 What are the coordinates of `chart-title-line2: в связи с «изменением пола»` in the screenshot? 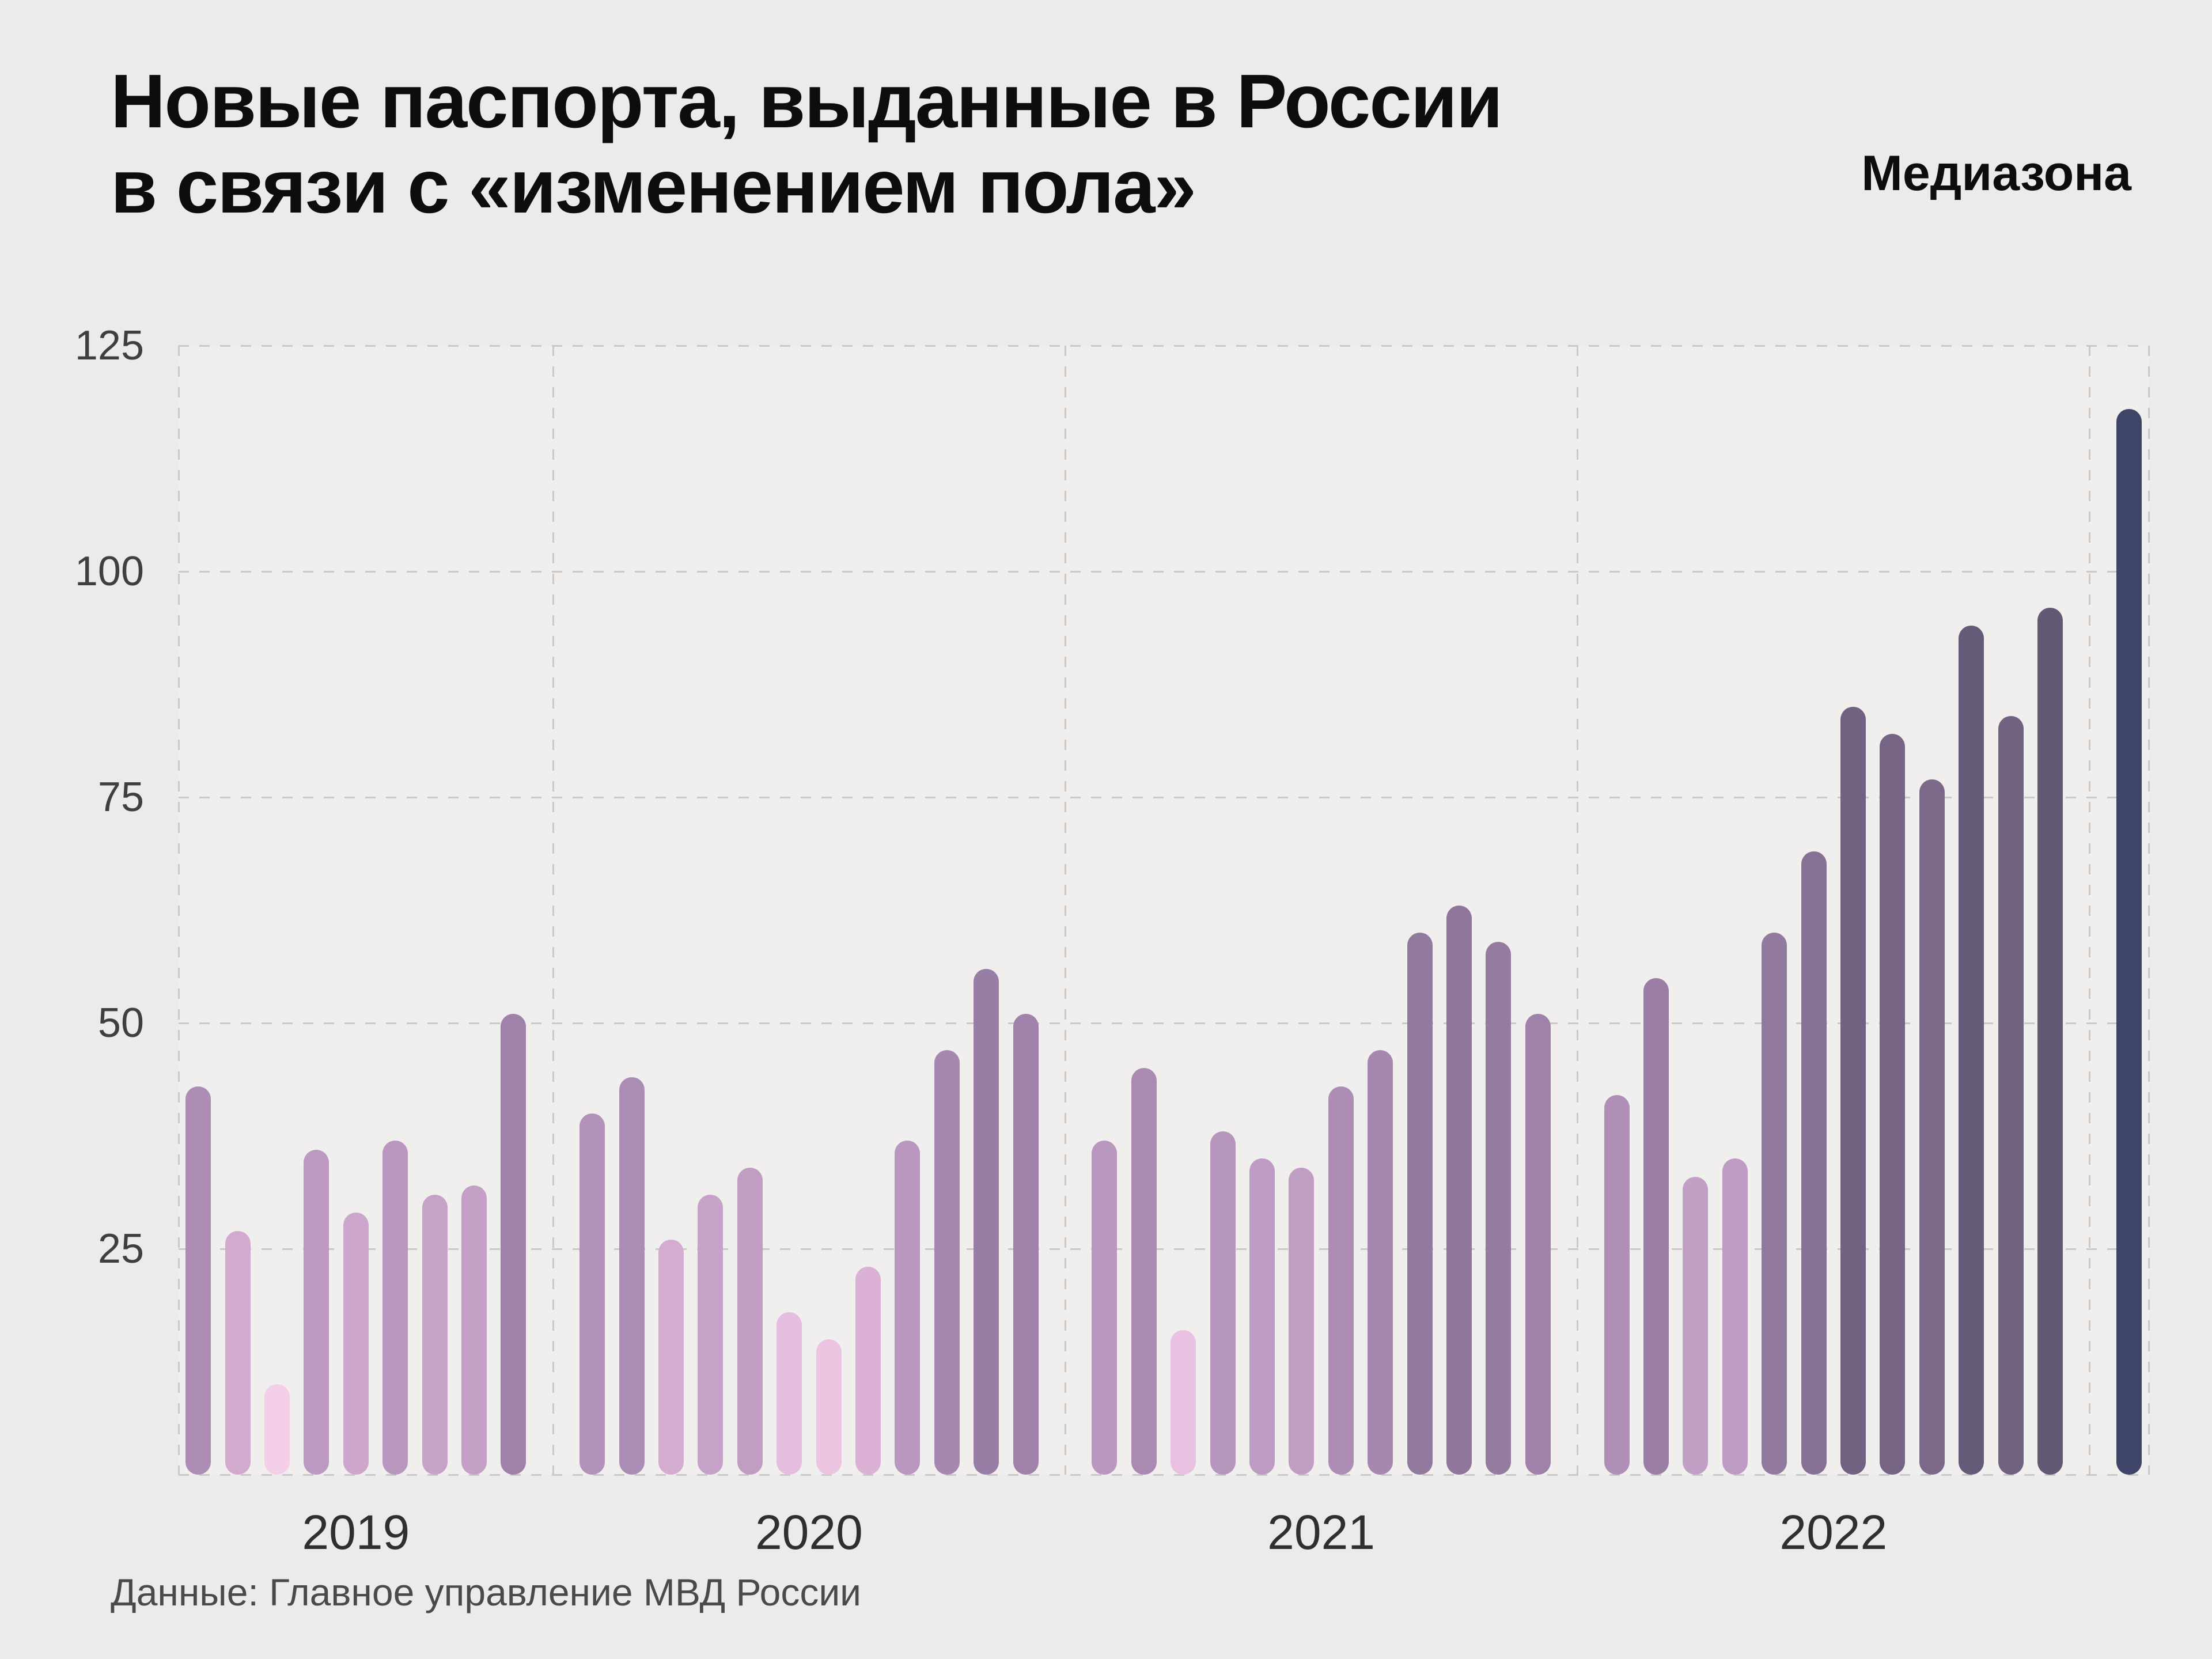 It's located at (653, 186).